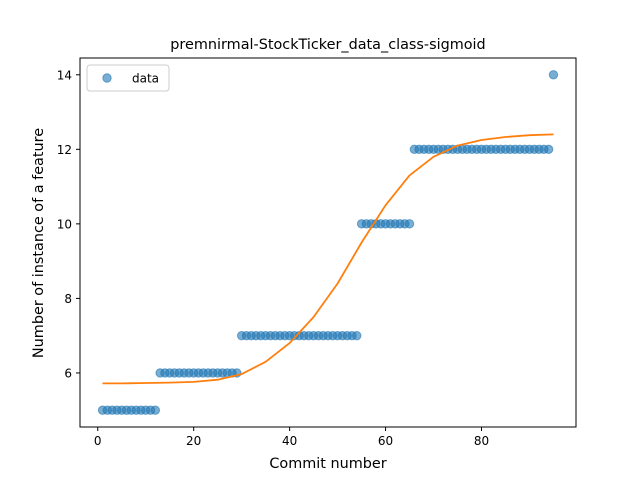 This screenshot has width=640, height=484. What do you see at coordinates (68, 373) in the screenshot?
I see `y-tick-label: 6` at bounding box center [68, 373].